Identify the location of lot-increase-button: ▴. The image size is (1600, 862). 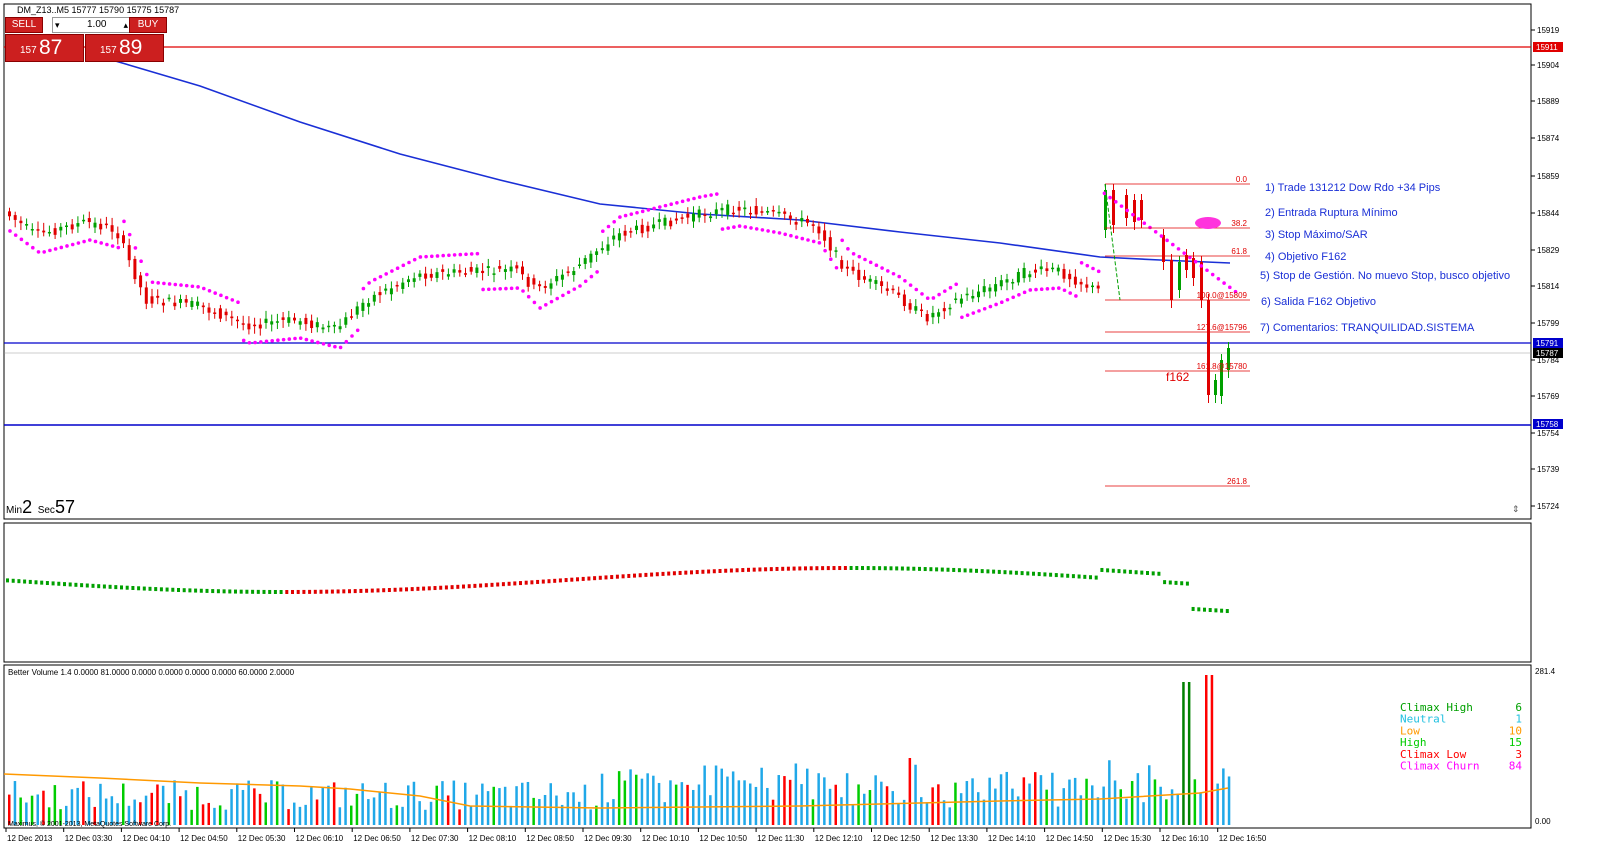
(125, 25).